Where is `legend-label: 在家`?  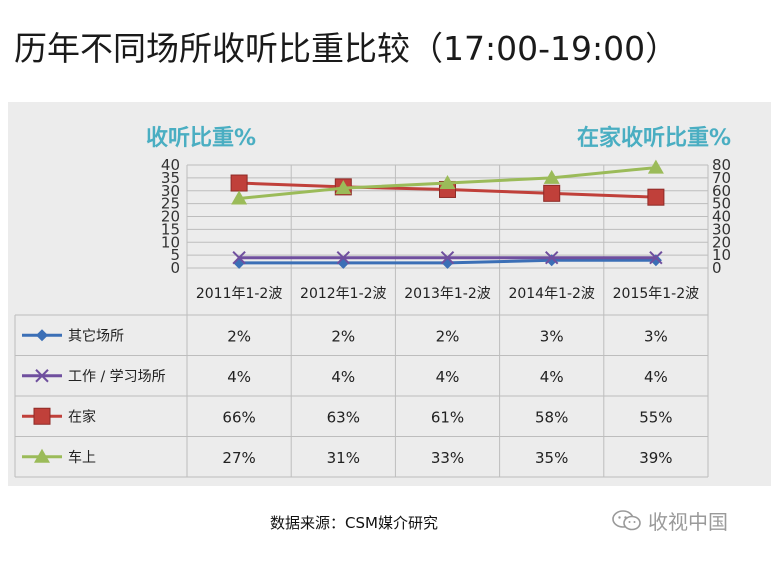
legend-label: 在家 is located at coordinates (82, 416).